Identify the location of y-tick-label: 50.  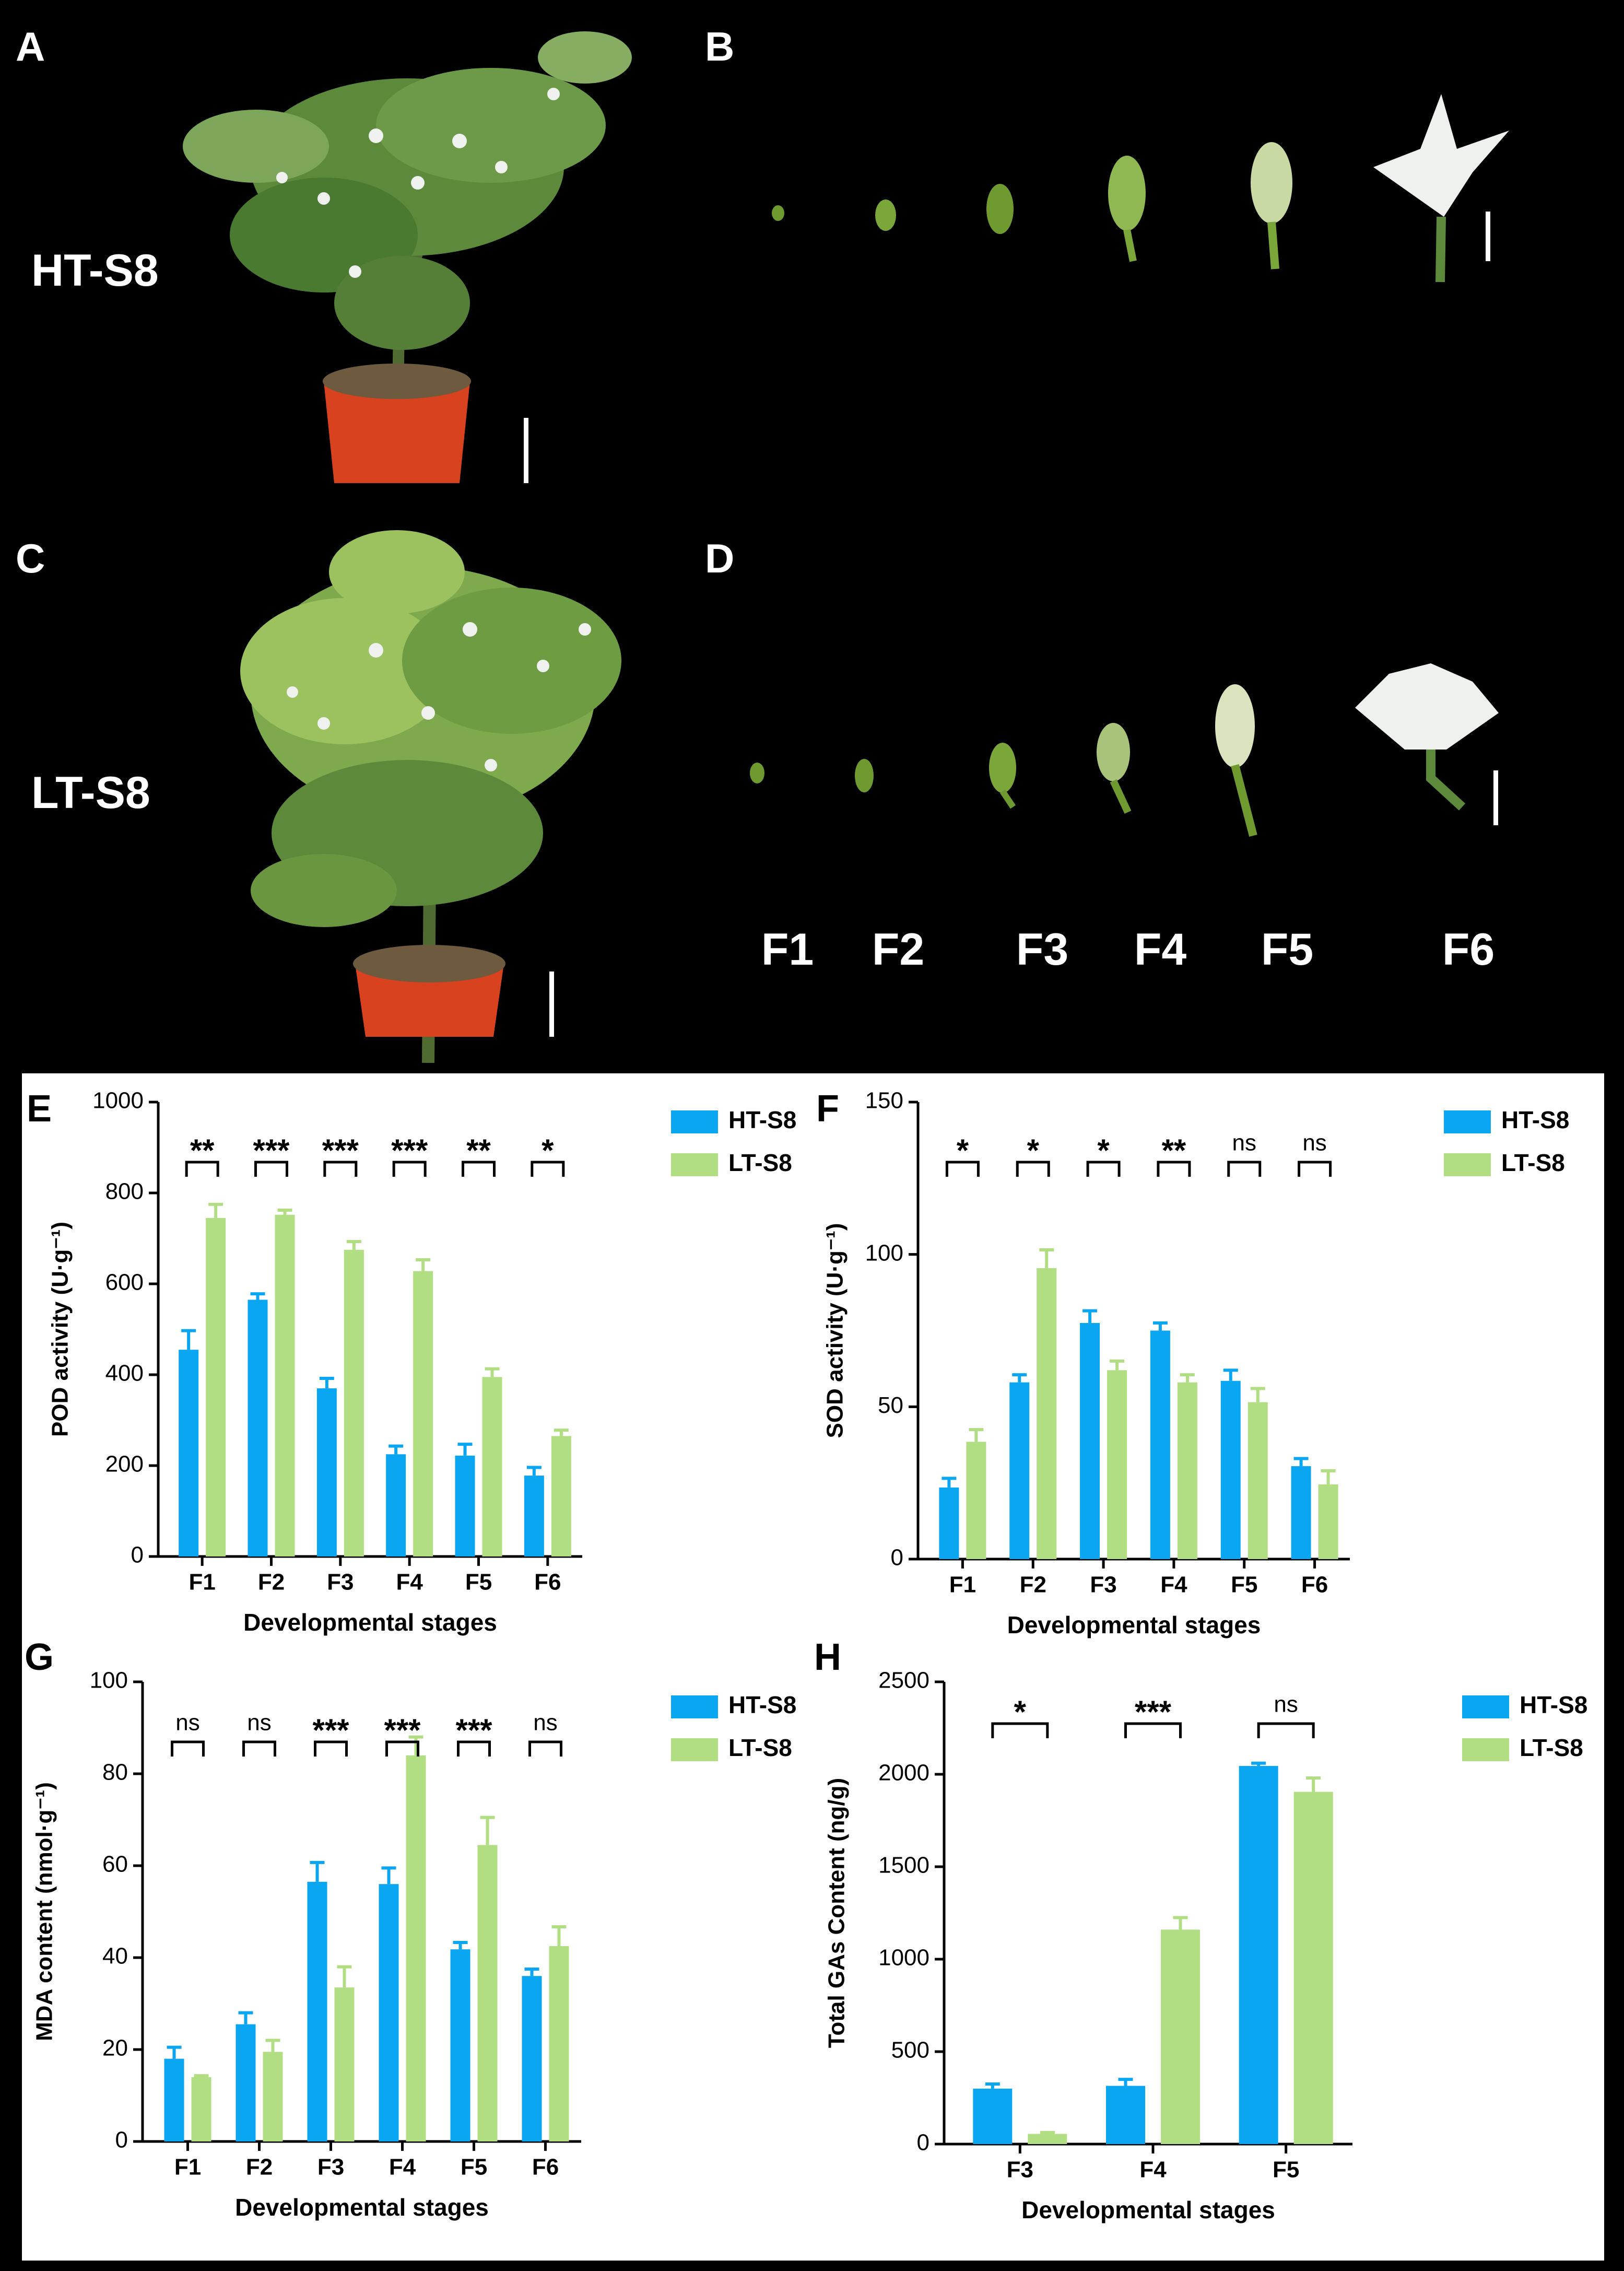
(890, 1405).